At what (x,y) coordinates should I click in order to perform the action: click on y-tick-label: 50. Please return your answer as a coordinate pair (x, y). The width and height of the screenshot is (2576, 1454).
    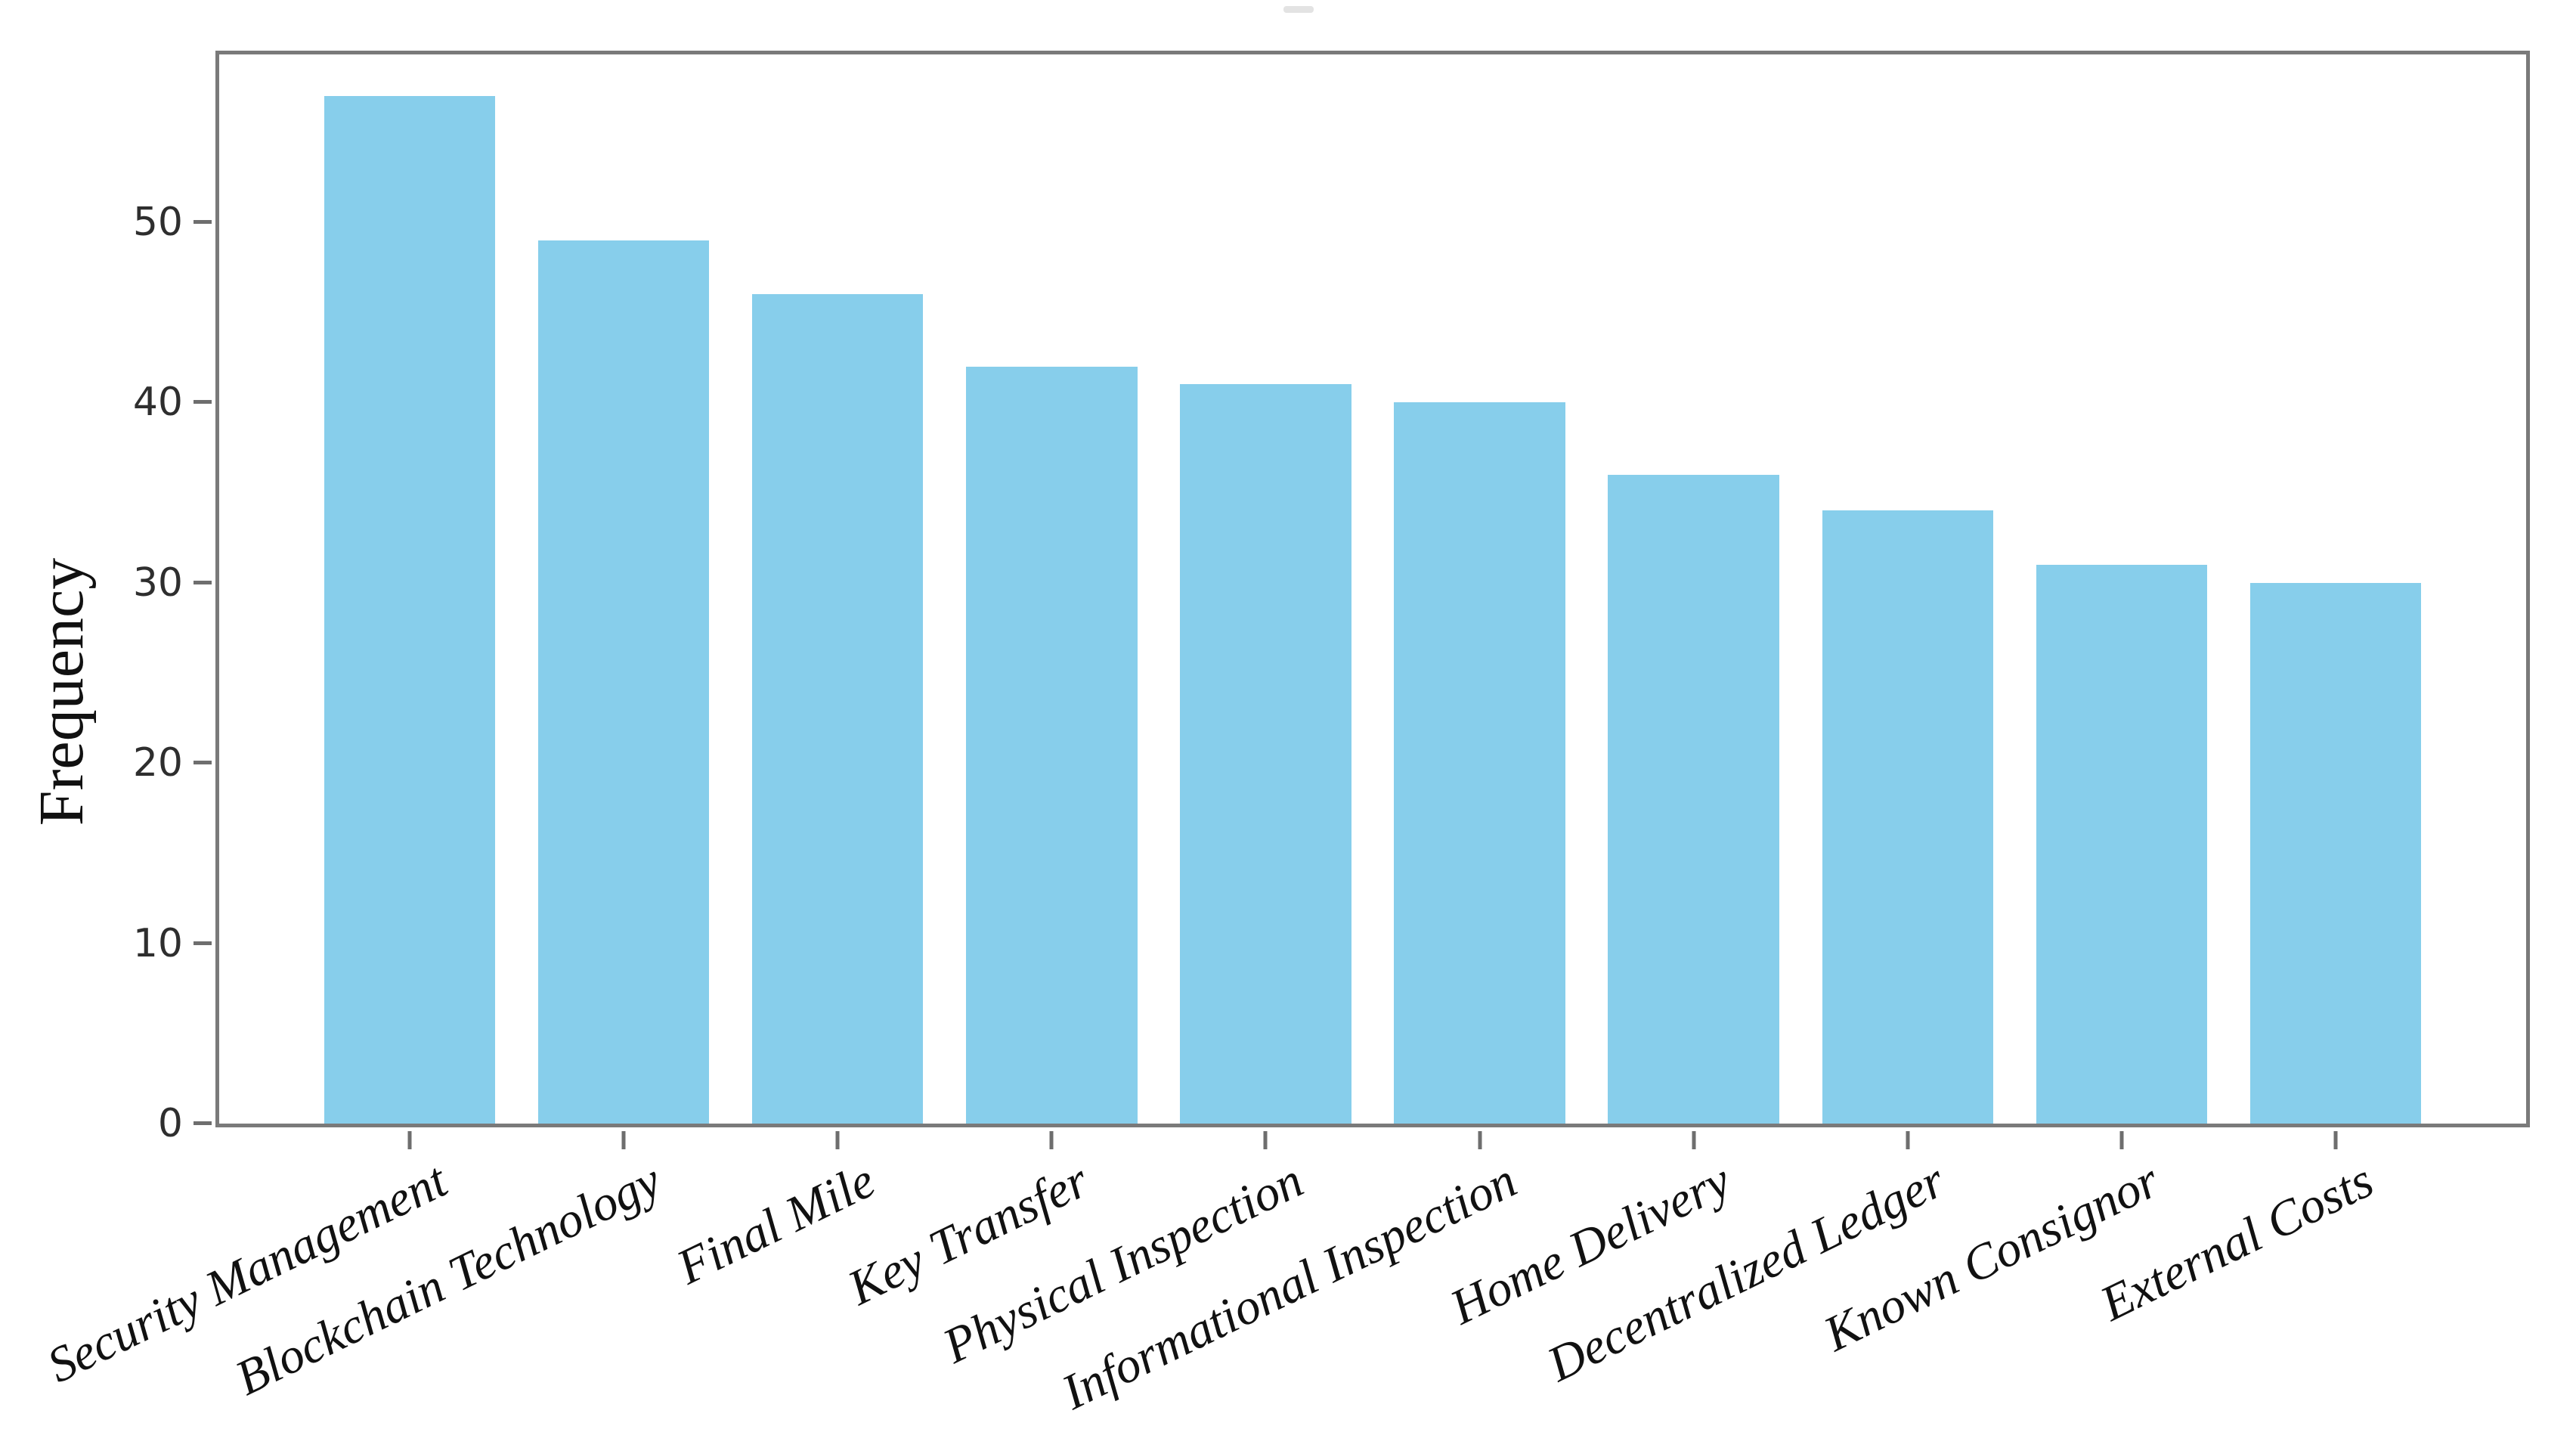
    Looking at the image, I should click on (157, 222).